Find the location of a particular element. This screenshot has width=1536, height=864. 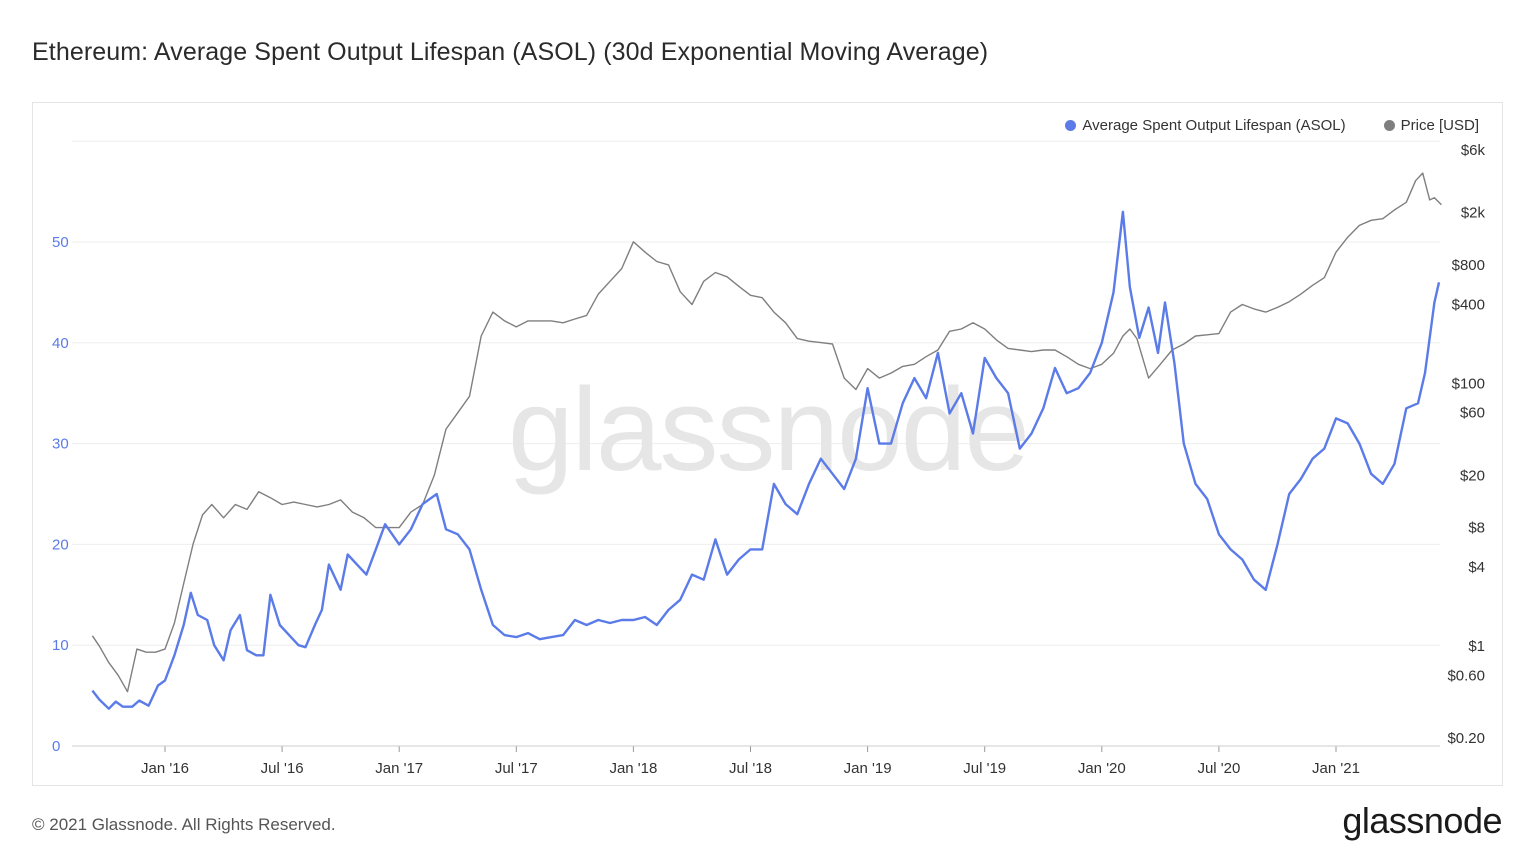

left-tick-label: 0 is located at coordinates (56, 746).